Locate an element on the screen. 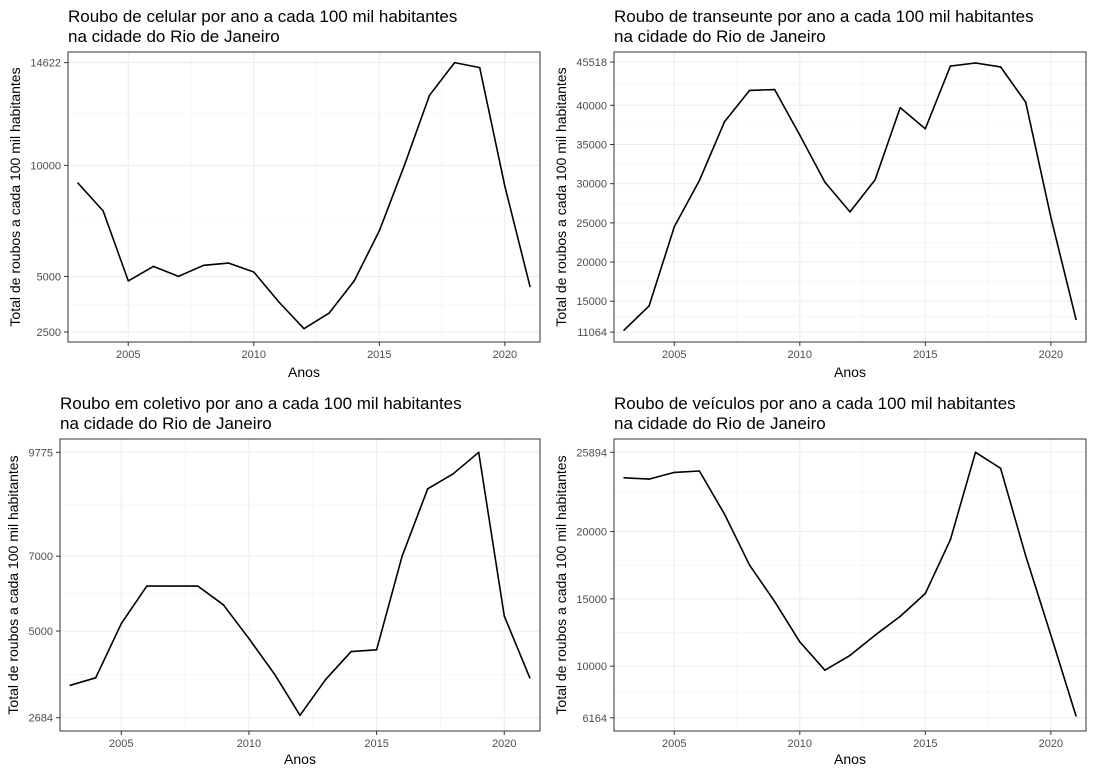  y-tick-label: 5000 is located at coordinates (49, 277).